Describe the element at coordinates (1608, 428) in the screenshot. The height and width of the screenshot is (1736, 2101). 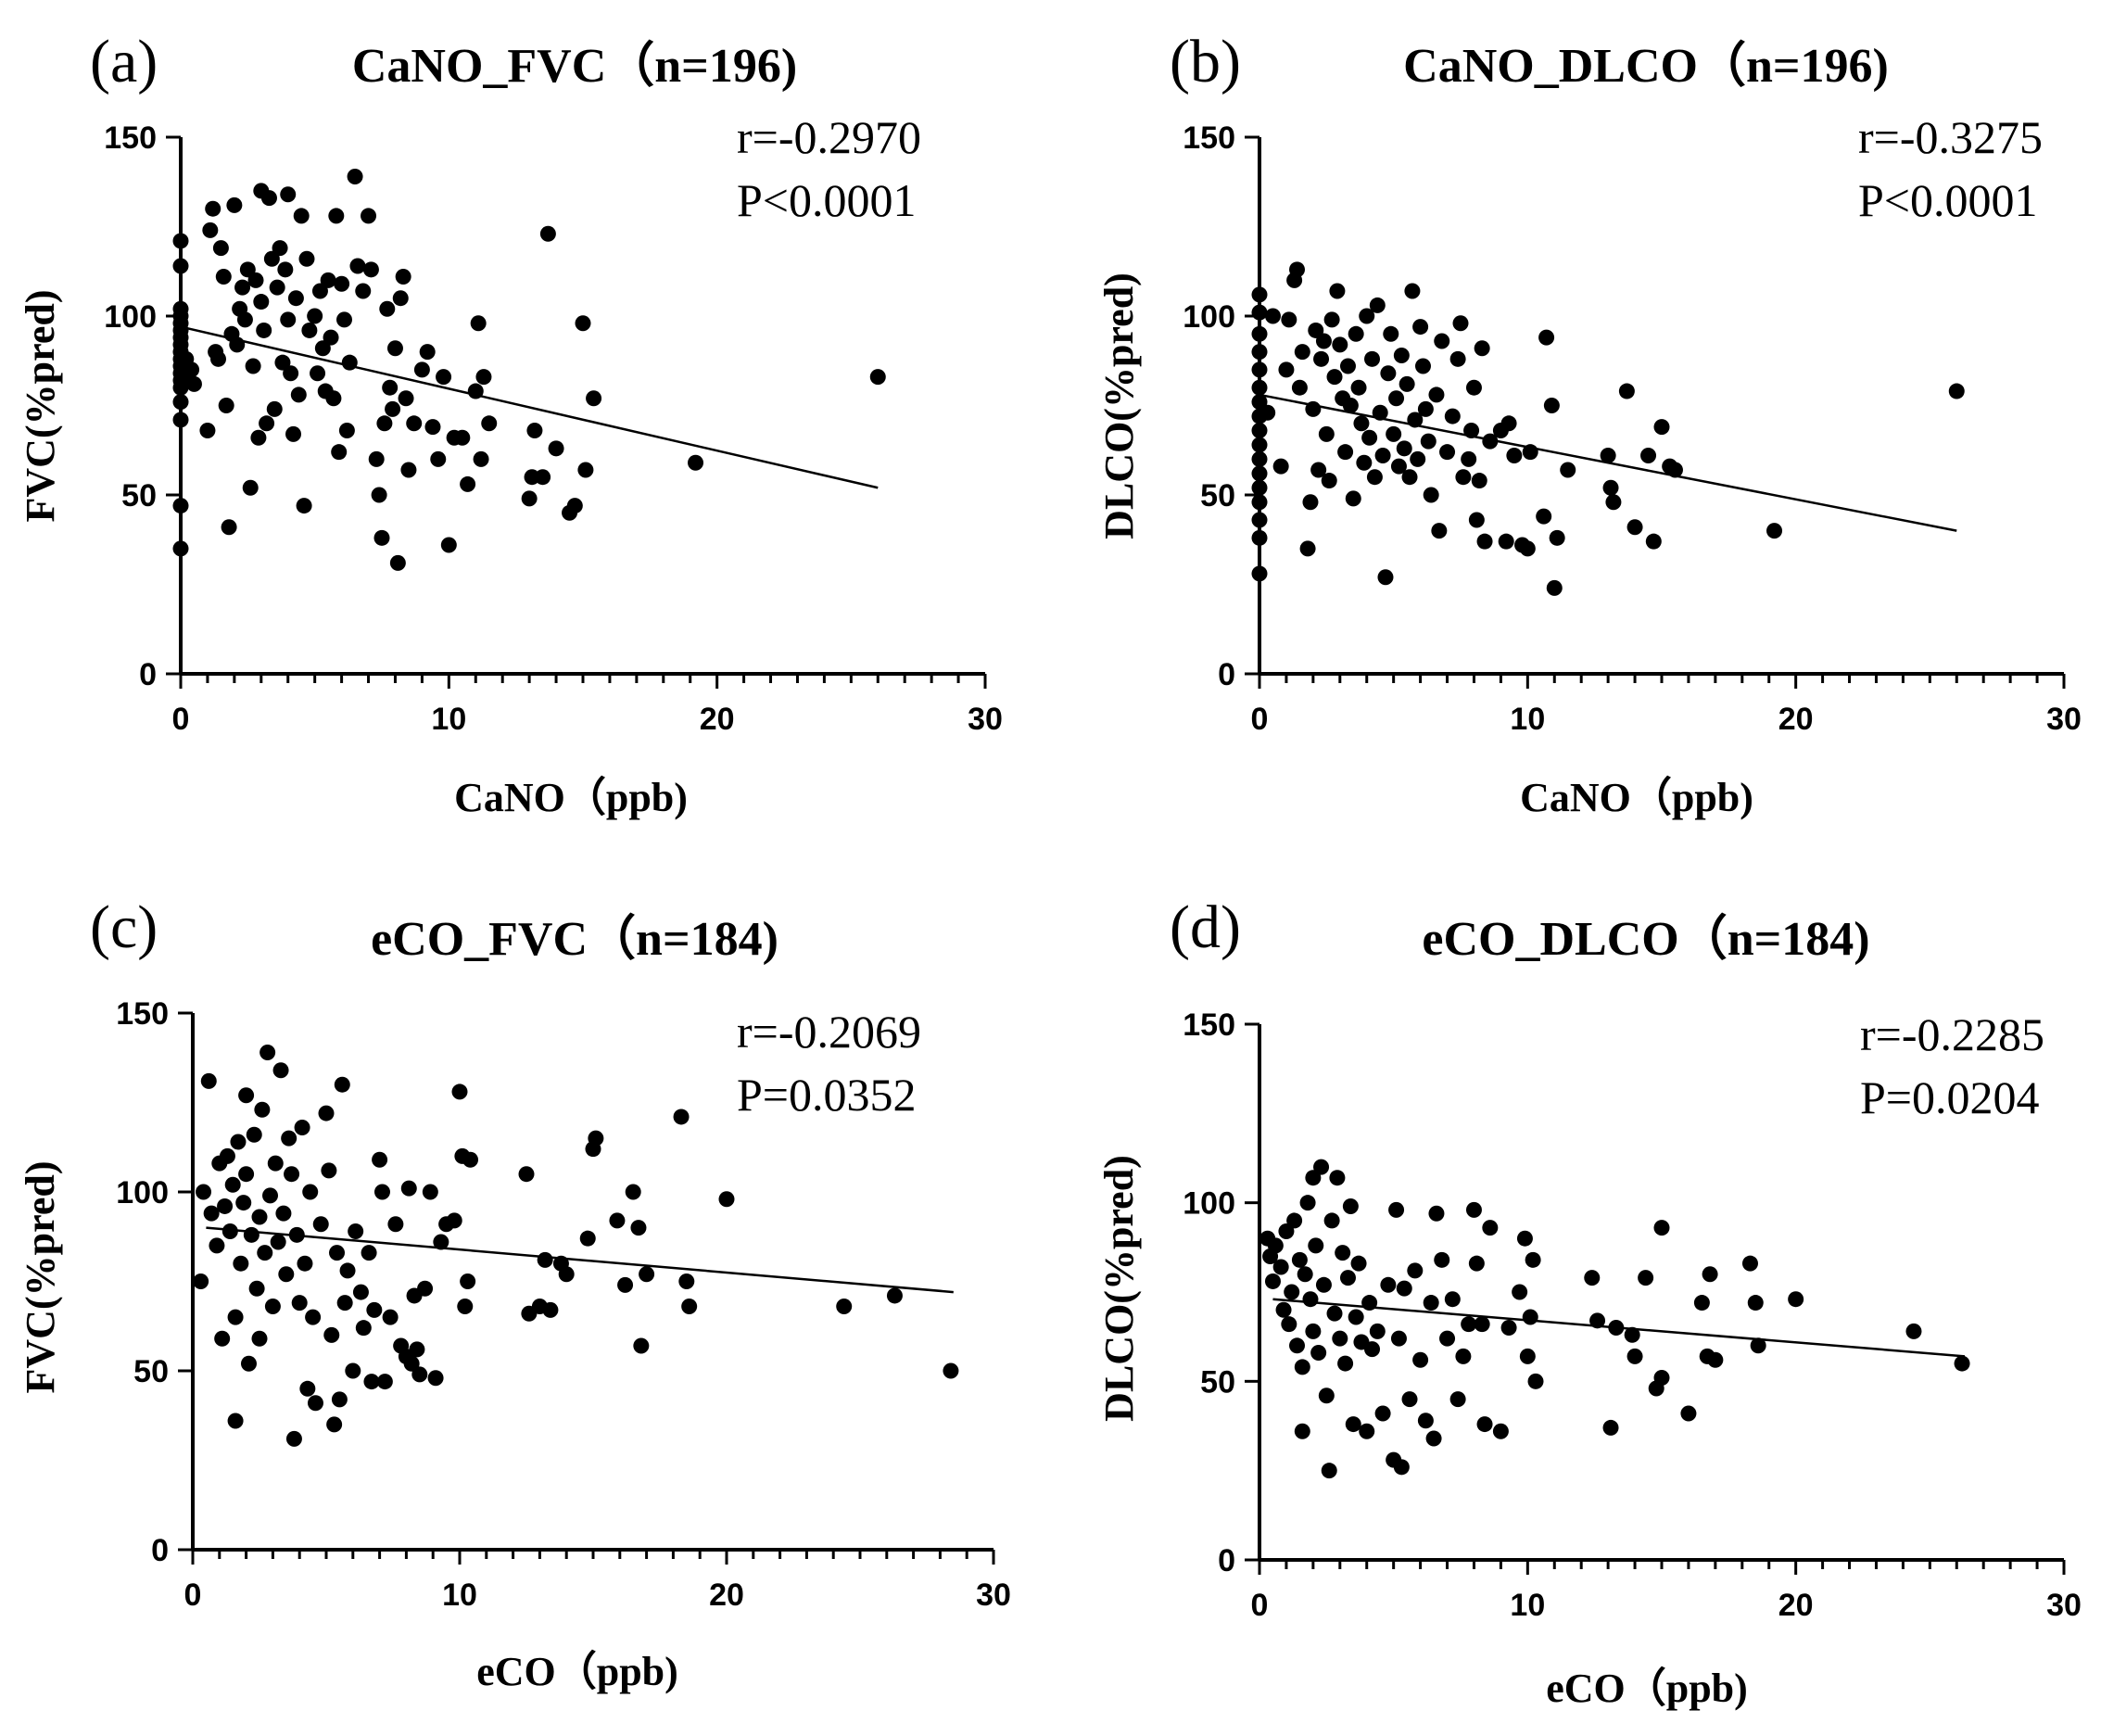
I see `scatter-points` at that location.